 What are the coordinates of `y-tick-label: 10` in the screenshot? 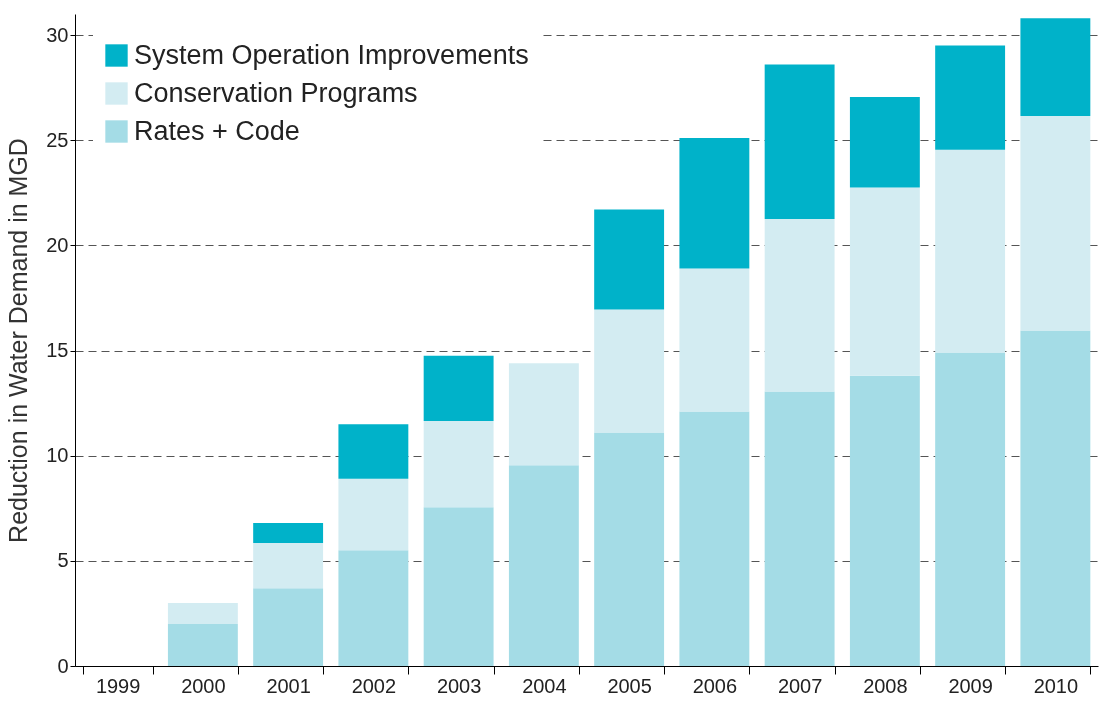 It's located at (57, 455).